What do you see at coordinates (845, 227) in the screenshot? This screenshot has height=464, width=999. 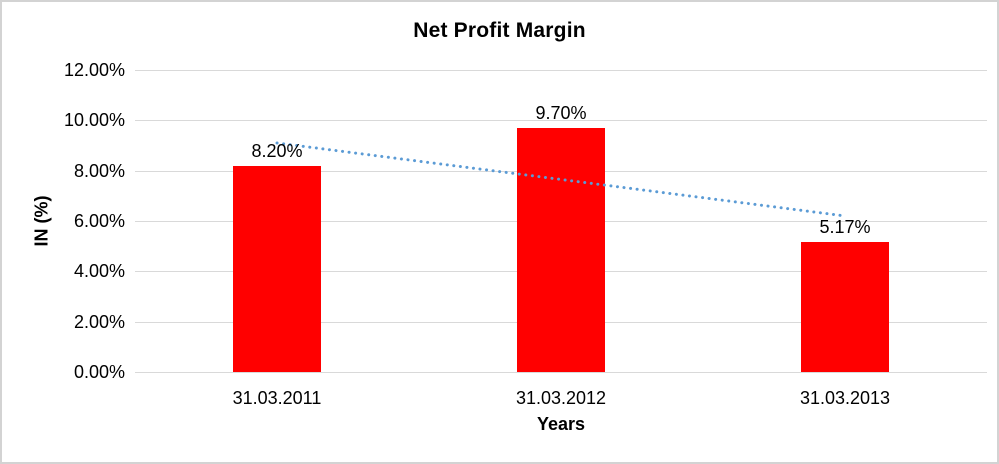 I see `bar-value-label: 5.17%` at bounding box center [845, 227].